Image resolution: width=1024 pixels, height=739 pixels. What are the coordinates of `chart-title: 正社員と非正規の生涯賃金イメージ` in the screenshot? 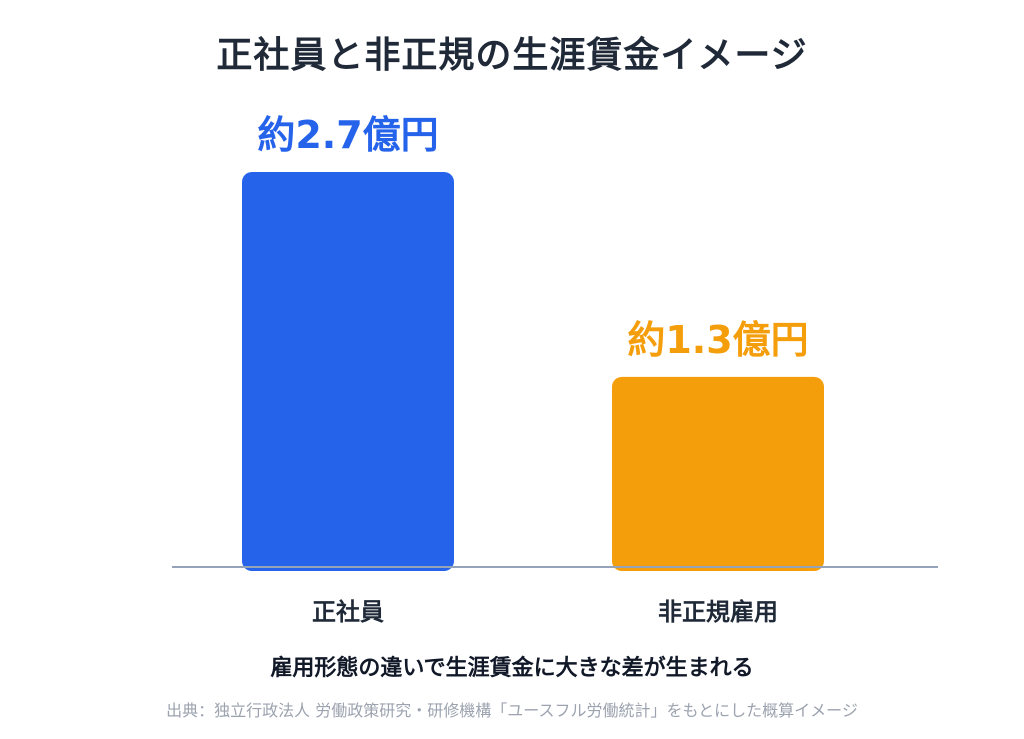 It's located at (512, 55).